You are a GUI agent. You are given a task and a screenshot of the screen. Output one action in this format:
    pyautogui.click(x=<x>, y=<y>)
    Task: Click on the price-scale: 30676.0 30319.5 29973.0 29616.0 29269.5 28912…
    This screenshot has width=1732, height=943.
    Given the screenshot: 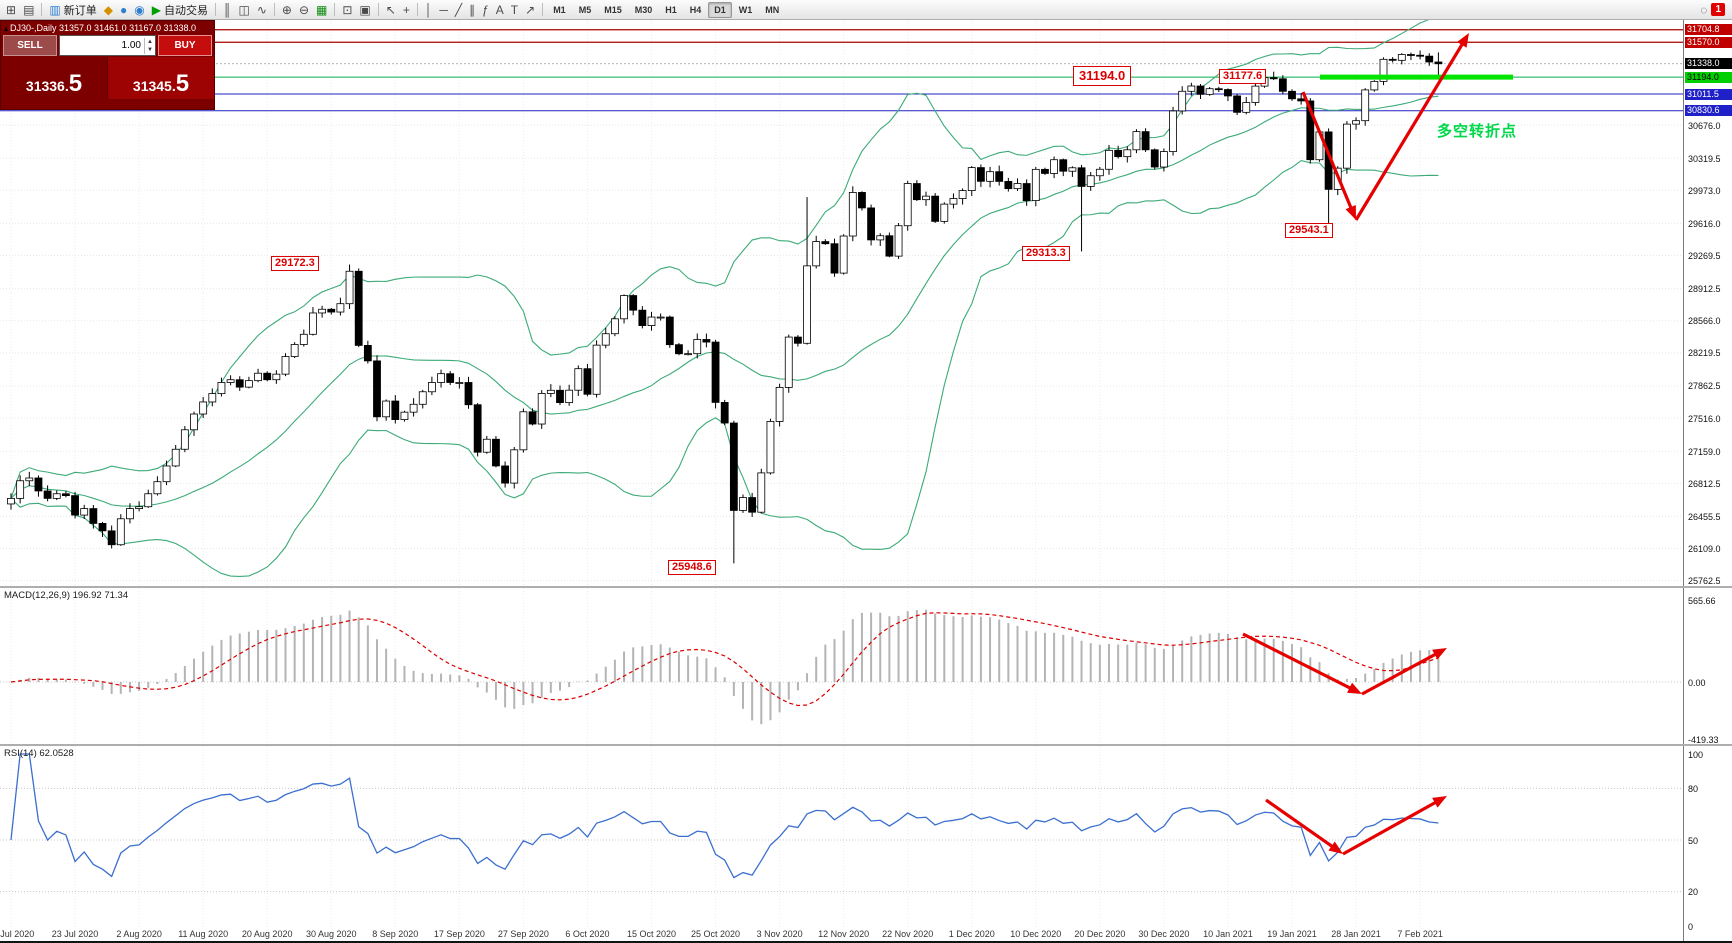 What is the action you would take?
    pyautogui.click(x=1707, y=480)
    